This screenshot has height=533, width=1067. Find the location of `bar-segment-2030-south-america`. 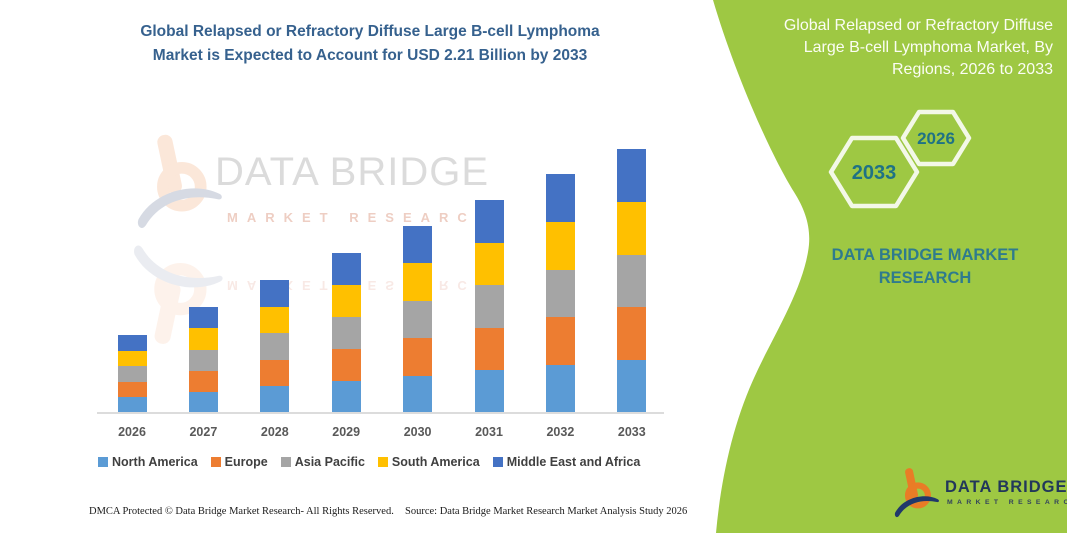

bar-segment-2030-south-america is located at coordinates (418, 282).